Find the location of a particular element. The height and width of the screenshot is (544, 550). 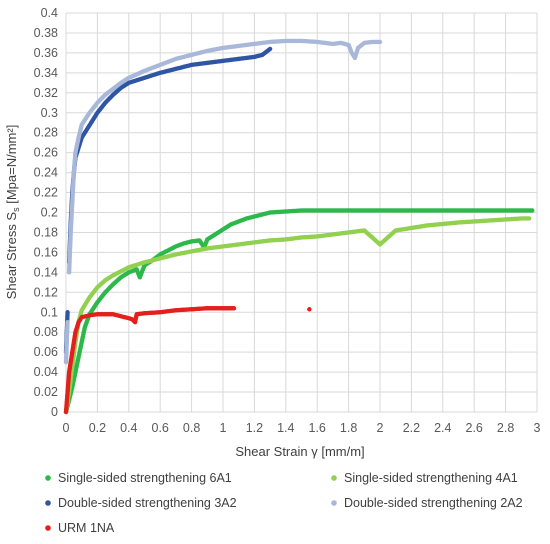

x-axis-title: Shear Strain γ [mm/m] is located at coordinates (299, 451).